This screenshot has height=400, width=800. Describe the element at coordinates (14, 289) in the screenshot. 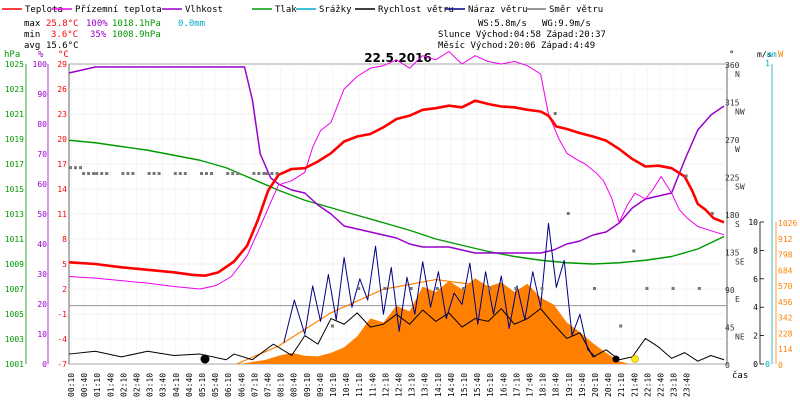

I see `hpa-tick-label: 1007` at that location.